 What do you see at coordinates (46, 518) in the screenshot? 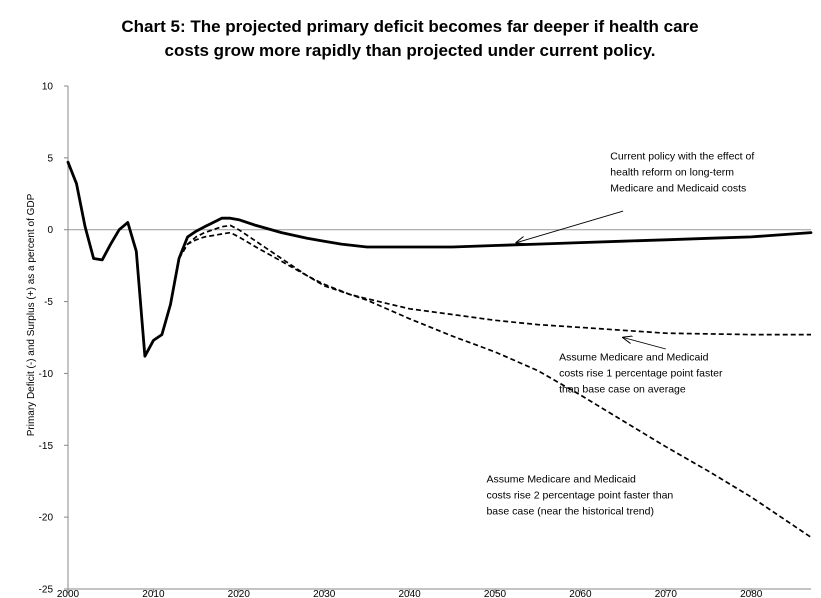
I see `y-tick-label: -20` at bounding box center [46, 518].